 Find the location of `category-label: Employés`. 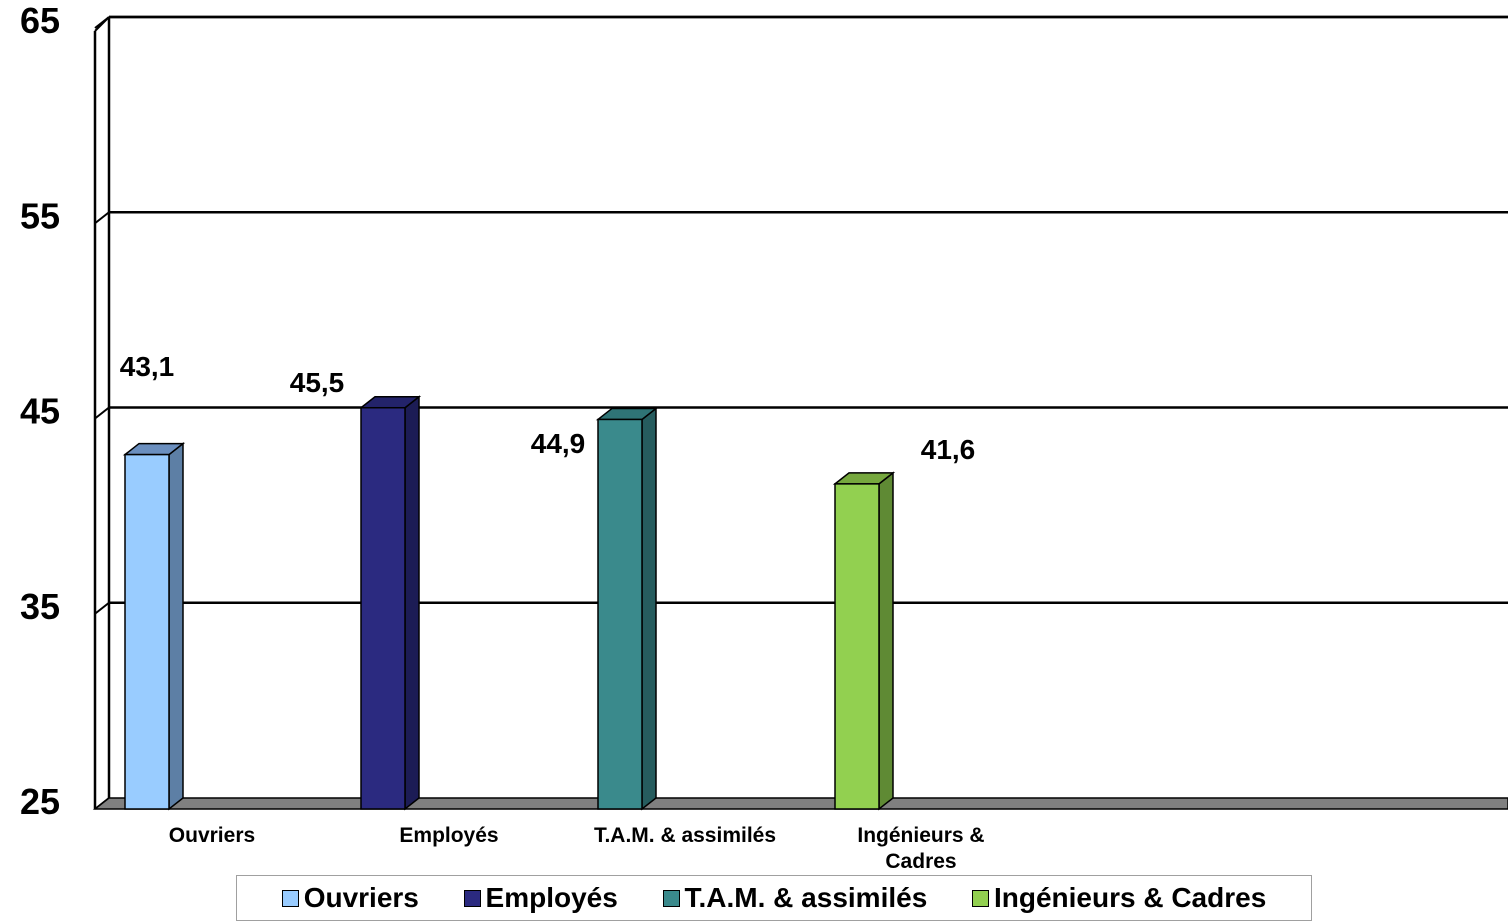

category-label: Employés is located at coordinates (448, 835).